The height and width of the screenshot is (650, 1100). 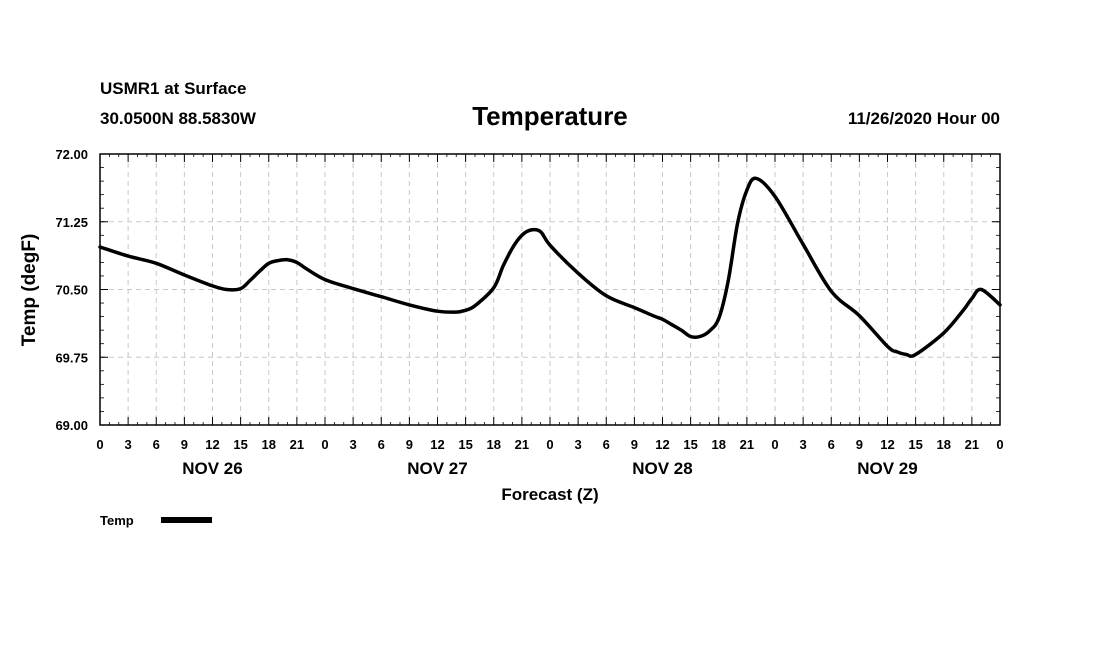 I want to click on day-label: NOV 29, so click(x=887, y=468).